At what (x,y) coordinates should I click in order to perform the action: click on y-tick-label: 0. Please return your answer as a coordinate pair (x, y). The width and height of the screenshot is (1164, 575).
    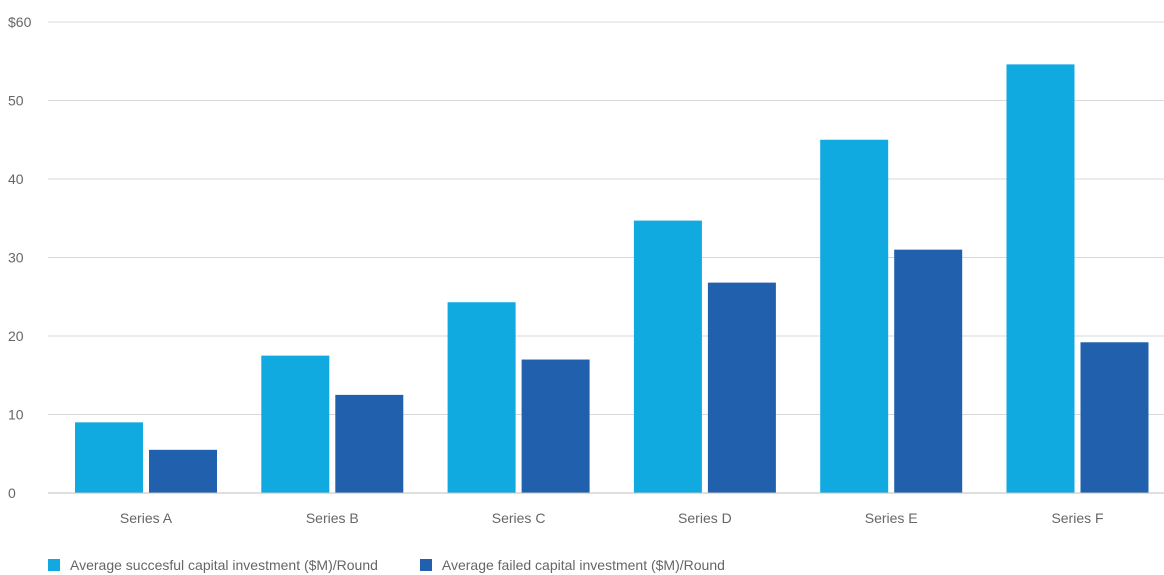
    Looking at the image, I should click on (12, 493).